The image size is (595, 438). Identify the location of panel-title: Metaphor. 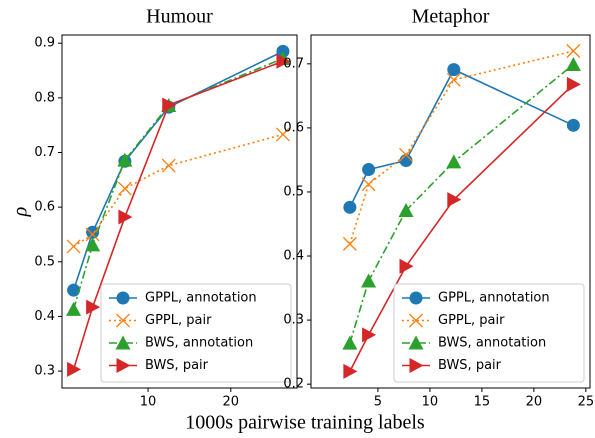
(451, 17).